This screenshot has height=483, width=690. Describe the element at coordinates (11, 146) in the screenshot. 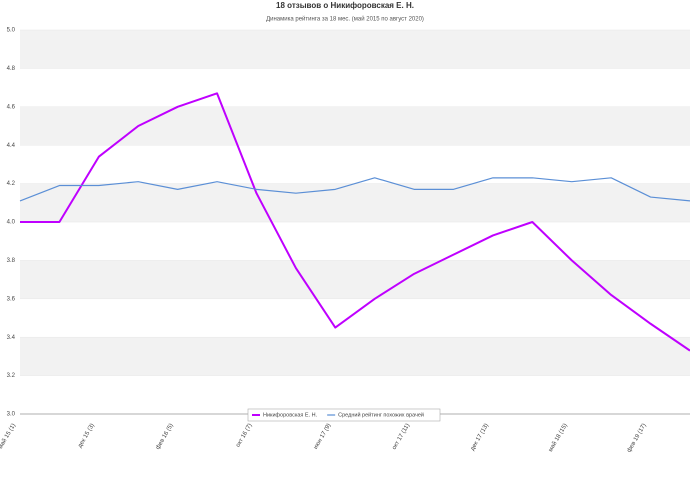

I see `y-tick-label: 4.4` at that location.